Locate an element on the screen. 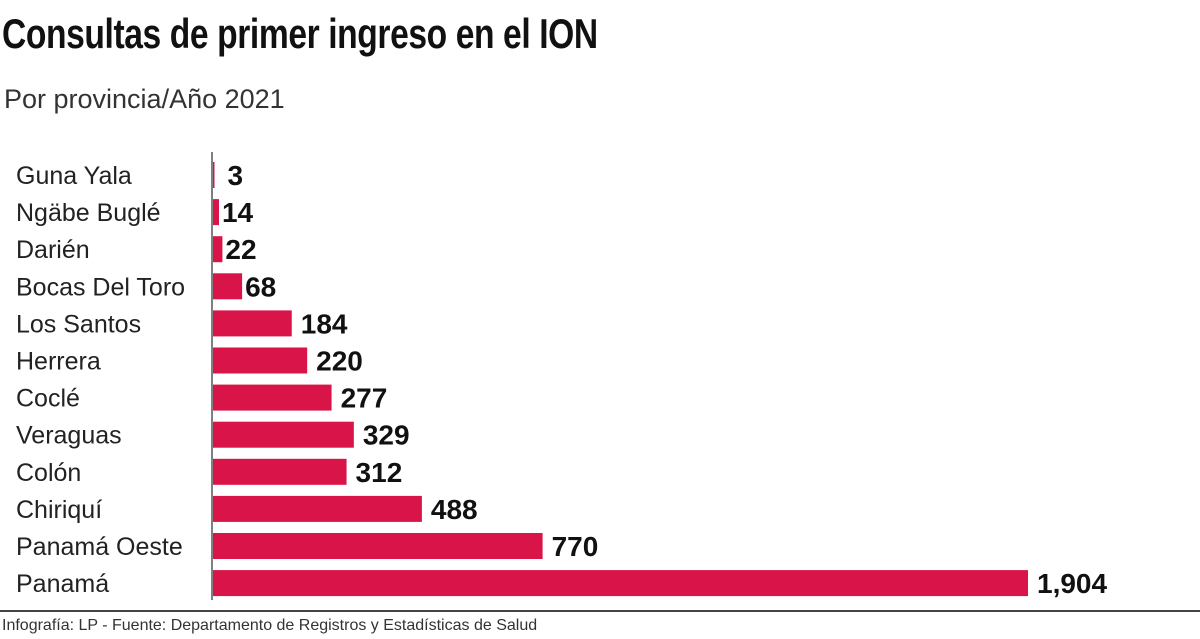 Image resolution: width=1200 pixels, height=639 pixels. category-label: Coclé is located at coordinates (48, 399).